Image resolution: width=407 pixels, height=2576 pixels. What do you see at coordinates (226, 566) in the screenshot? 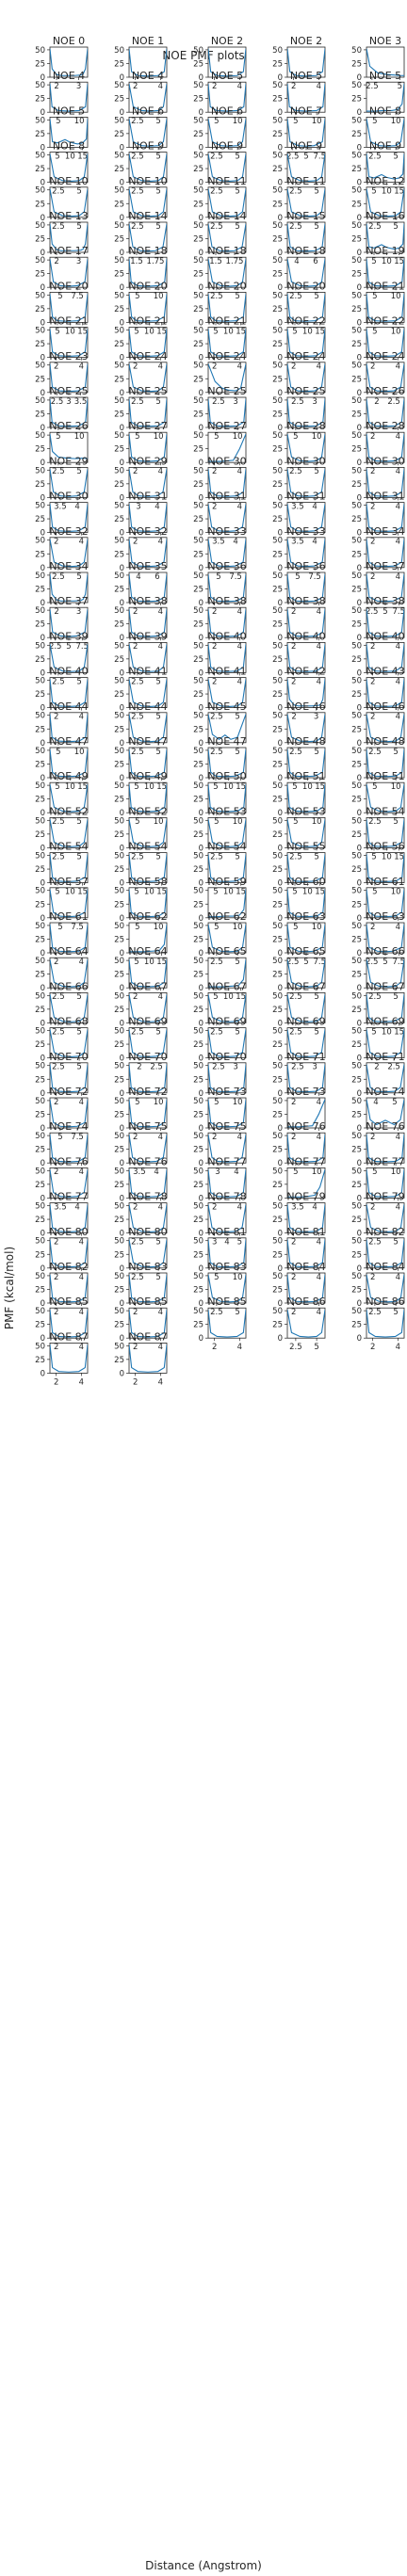
I see `subplot-title: NOE 36` at bounding box center [226, 566].